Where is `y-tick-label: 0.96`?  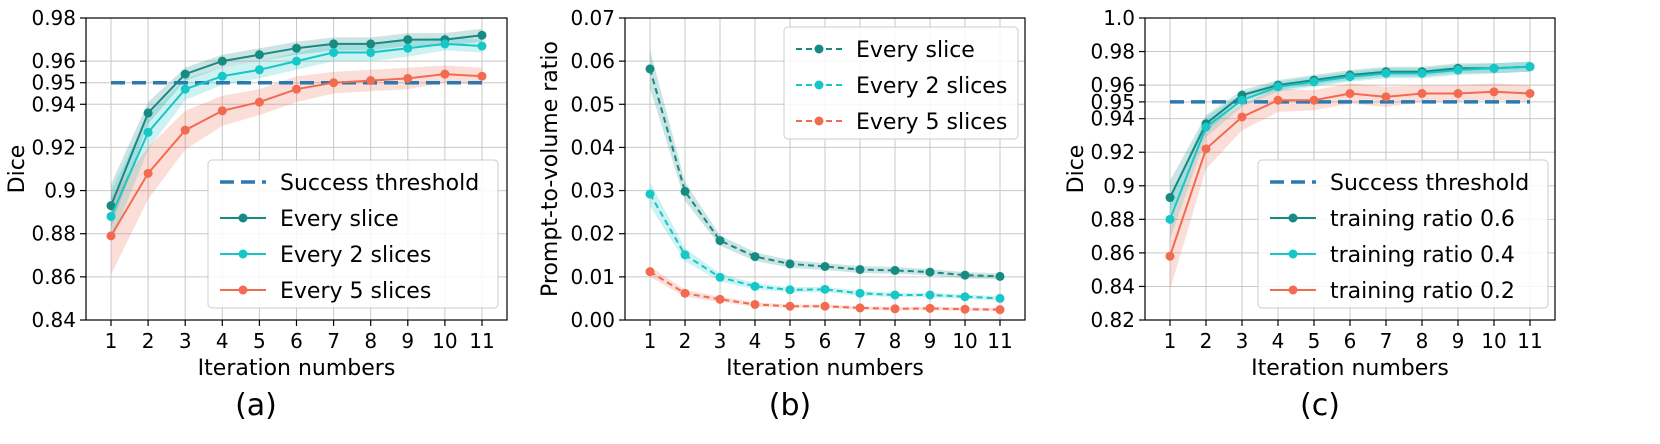 y-tick-label: 0.96 is located at coordinates (1112, 85).